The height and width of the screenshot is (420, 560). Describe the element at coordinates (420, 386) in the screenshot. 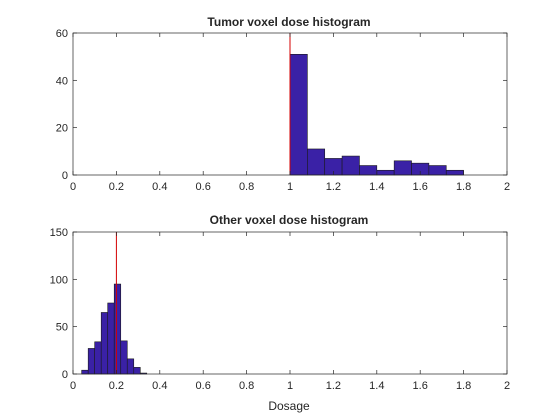

I see `other-histogram-xtick-label: 1.6` at that location.